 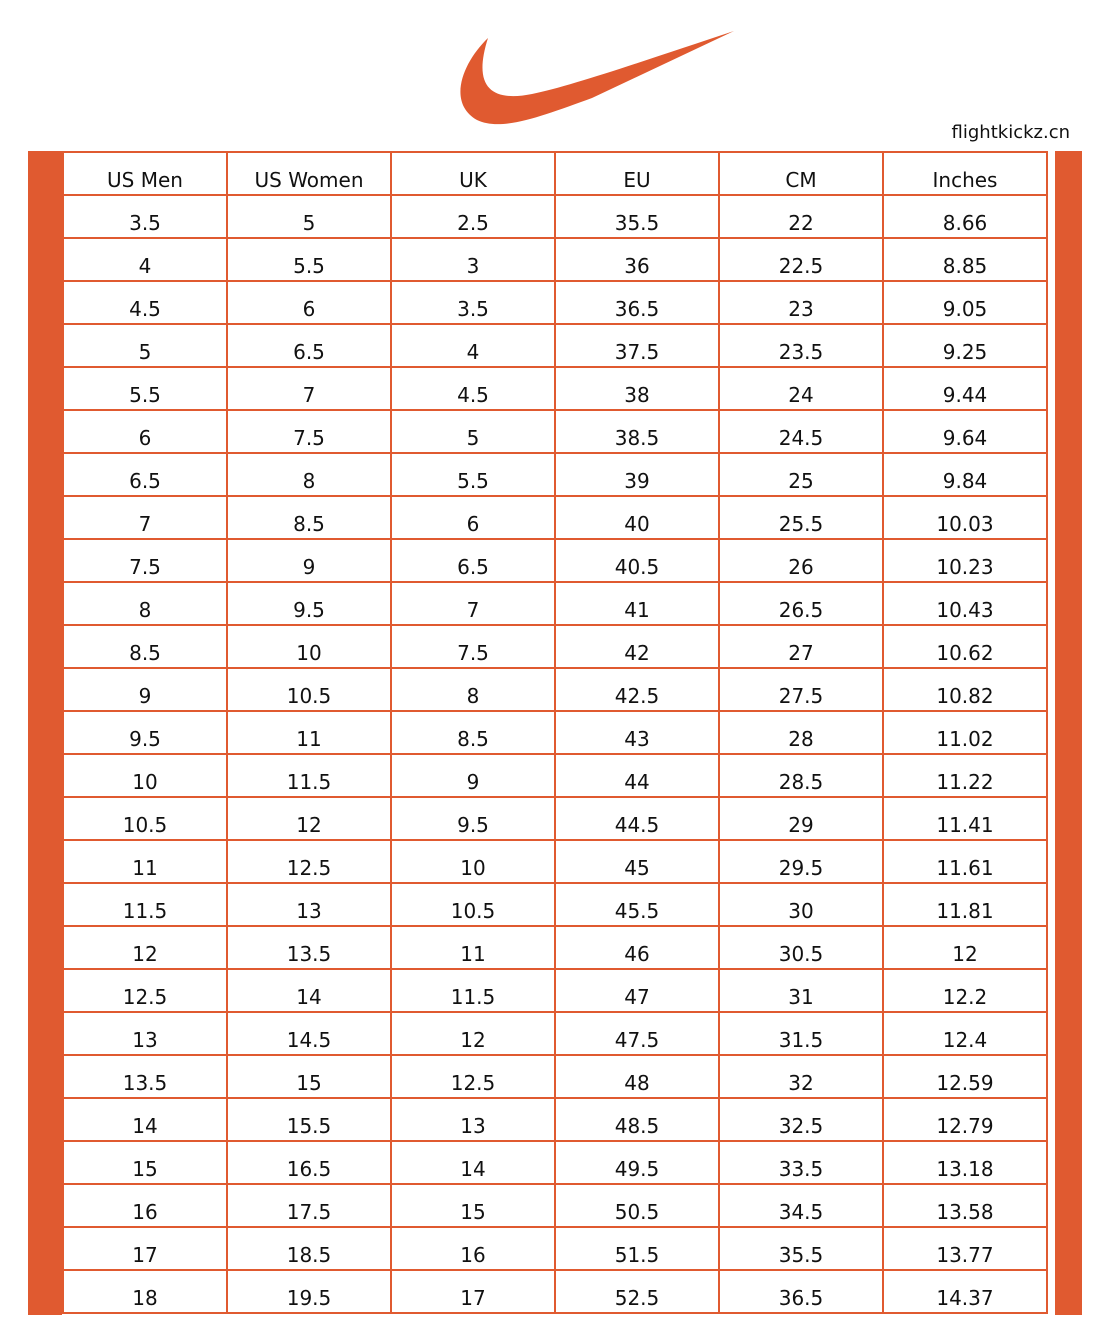 What do you see at coordinates (801, 1205) in the screenshot?
I see `table-cell: 34.5` at bounding box center [801, 1205].